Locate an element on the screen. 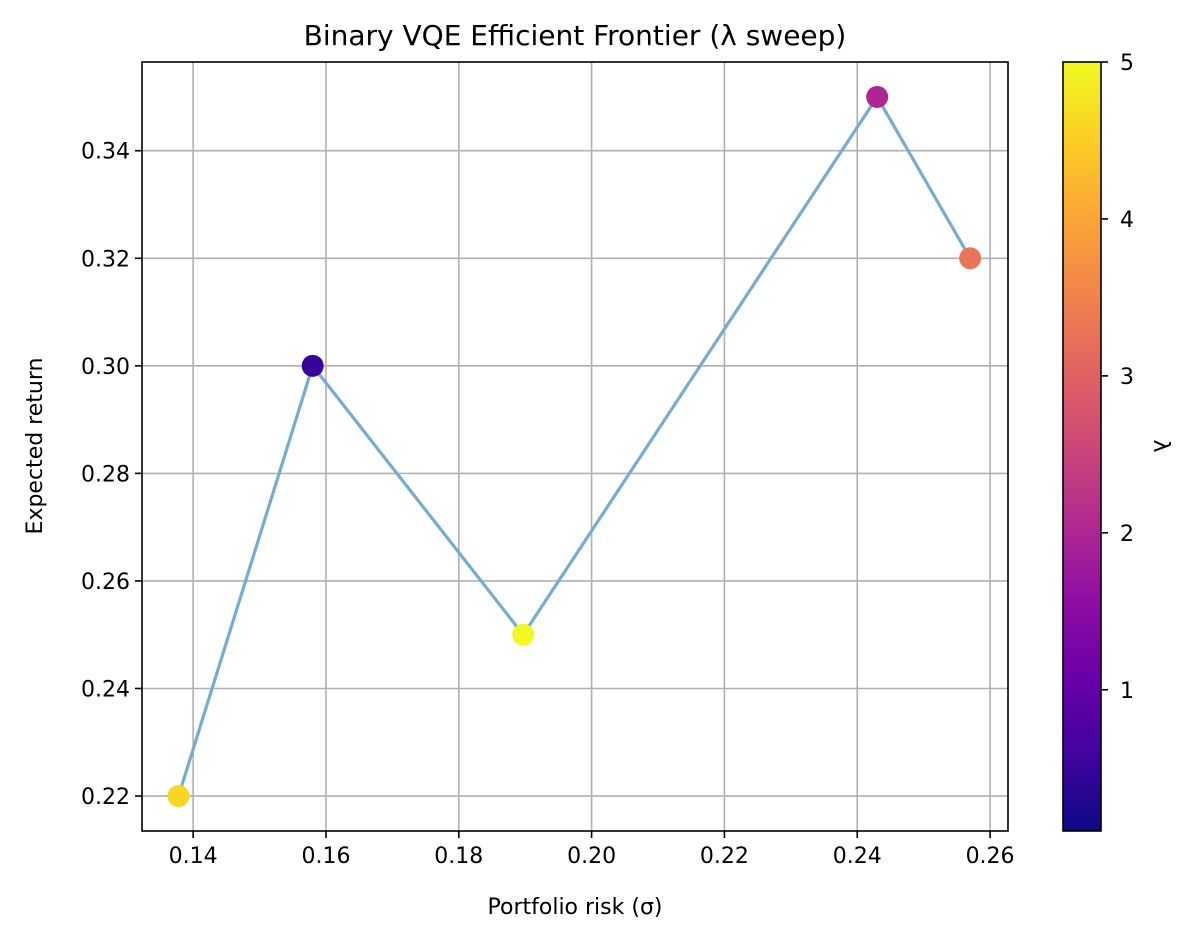 The width and height of the screenshot is (1197, 939). colorbar-ticks: 1 2 3 4 5 is located at coordinates (1117, 377).